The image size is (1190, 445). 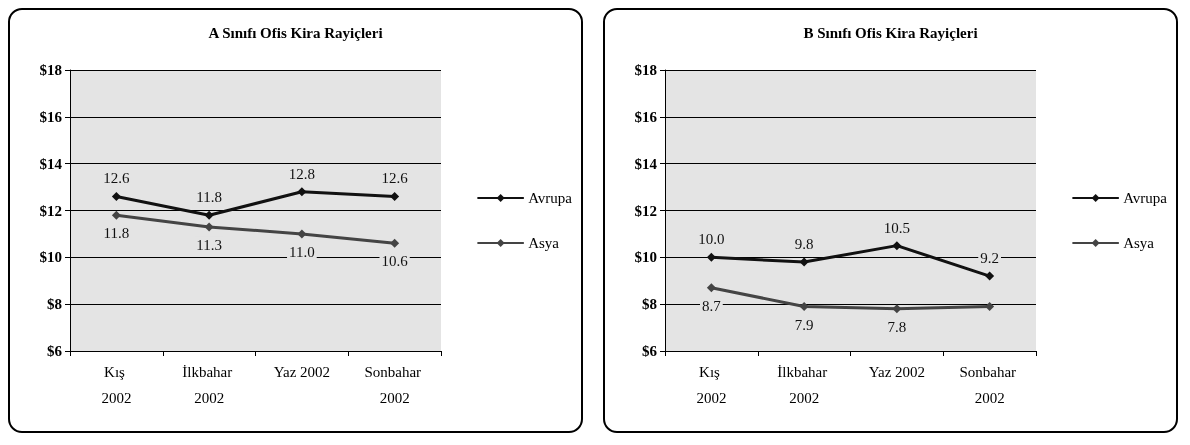 I want to click on data-label: 10.0, so click(x=711, y=239).